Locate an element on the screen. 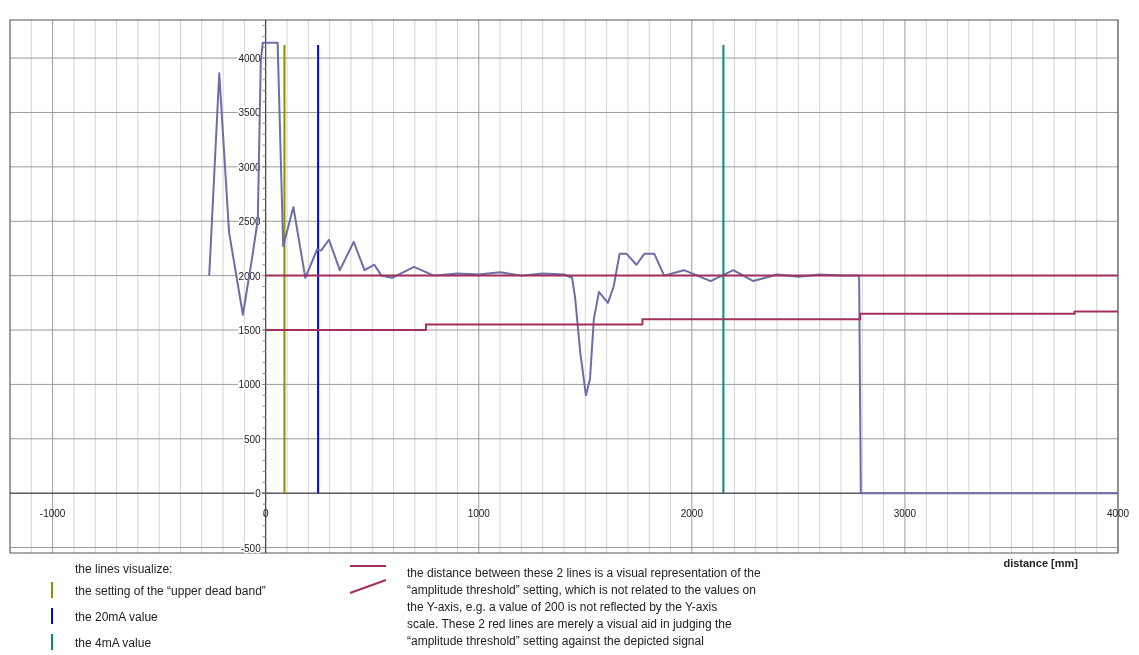 Image resolution: width=1139 pixels, height=655 pixels. text: the lines visualize: is located at coordinates (124, 569).